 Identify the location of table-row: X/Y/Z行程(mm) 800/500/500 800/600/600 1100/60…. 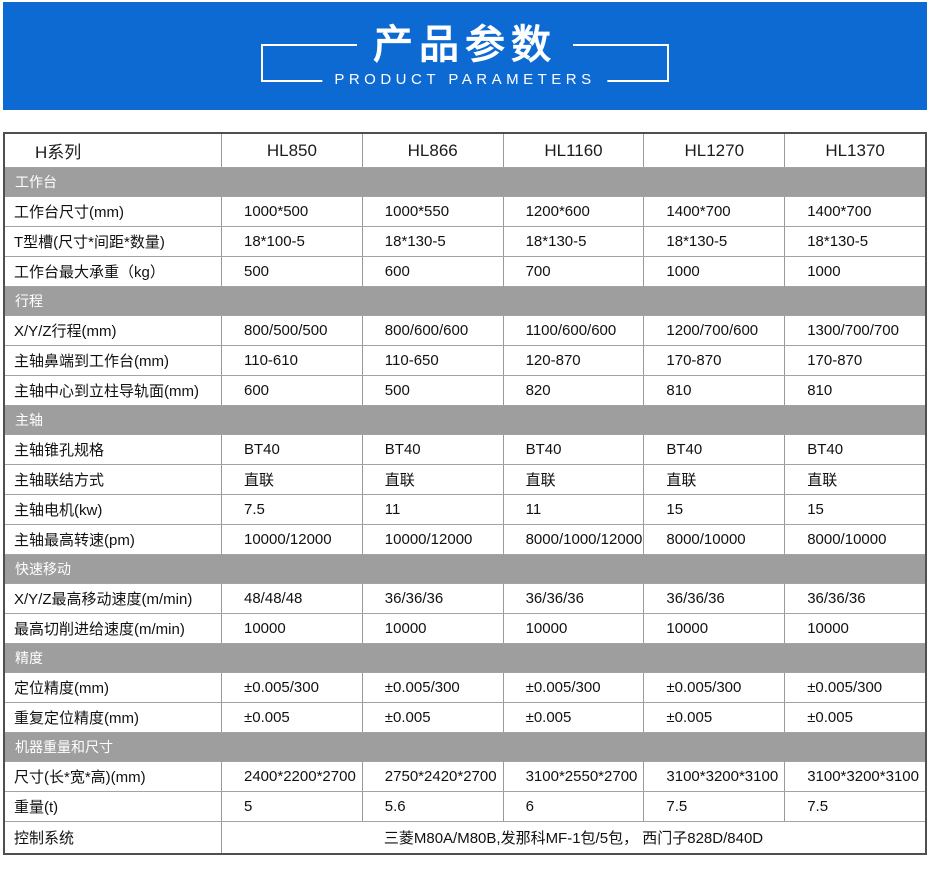
(465, 331).